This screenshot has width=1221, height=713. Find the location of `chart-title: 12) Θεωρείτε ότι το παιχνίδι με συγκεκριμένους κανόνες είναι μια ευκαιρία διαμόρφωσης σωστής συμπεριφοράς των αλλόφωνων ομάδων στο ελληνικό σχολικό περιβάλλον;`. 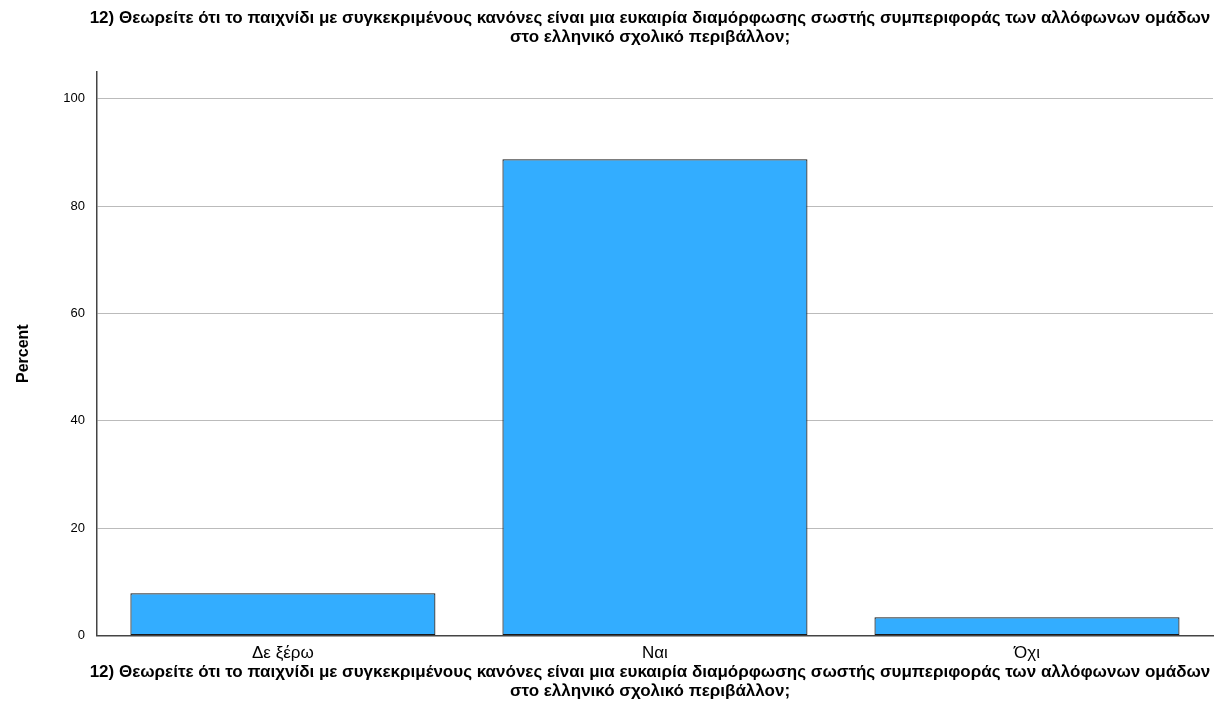

chart-title: 12) Θεωρείτε ότι το παιχνίδι με συγκεκριμένους κανόνες είναι μια ευκαιρία διαμόρφωσης σωστής συμπεριφοράς των αλλόφωνων ομάδων στο ελληνικό σχολικό περιβάλλον; is located at coordinates (650, 27).